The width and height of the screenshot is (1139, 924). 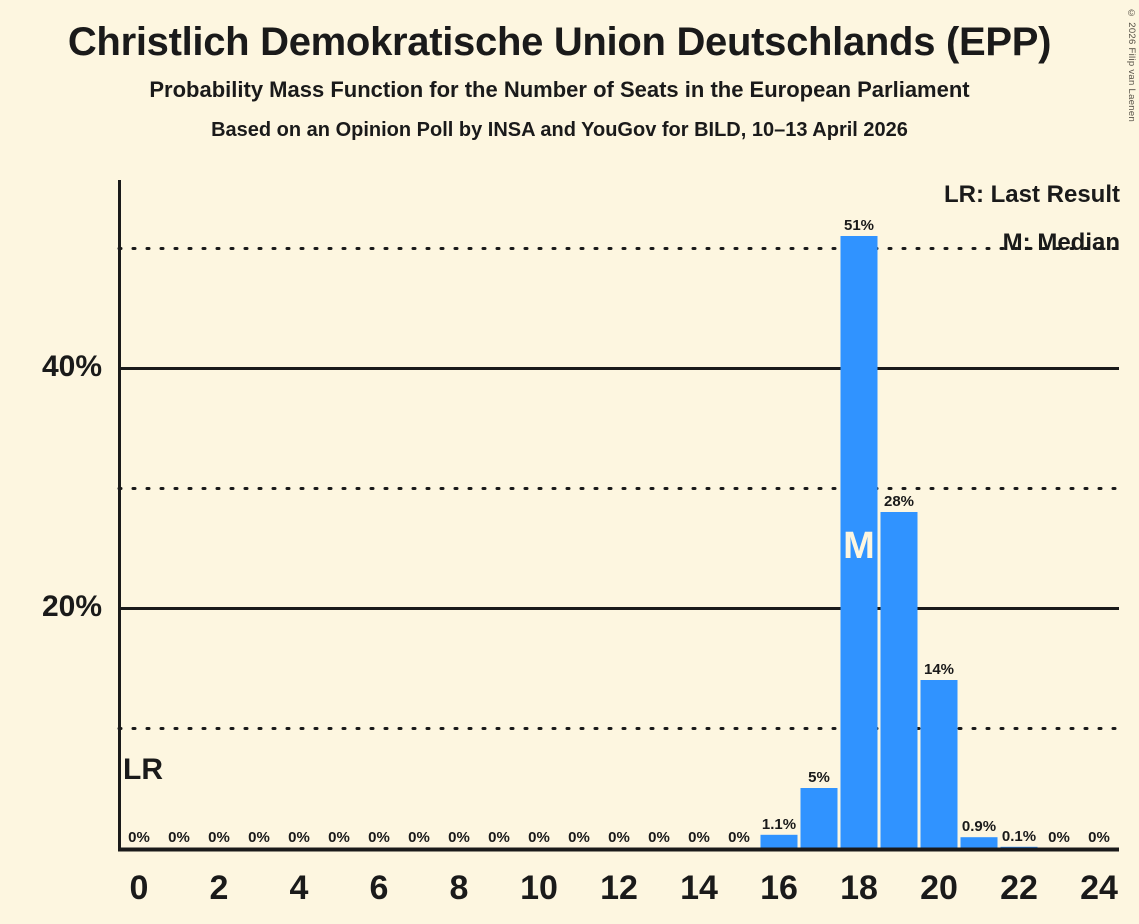 I want to click on bar-value-label: 28%, so click(x=899, y=501).